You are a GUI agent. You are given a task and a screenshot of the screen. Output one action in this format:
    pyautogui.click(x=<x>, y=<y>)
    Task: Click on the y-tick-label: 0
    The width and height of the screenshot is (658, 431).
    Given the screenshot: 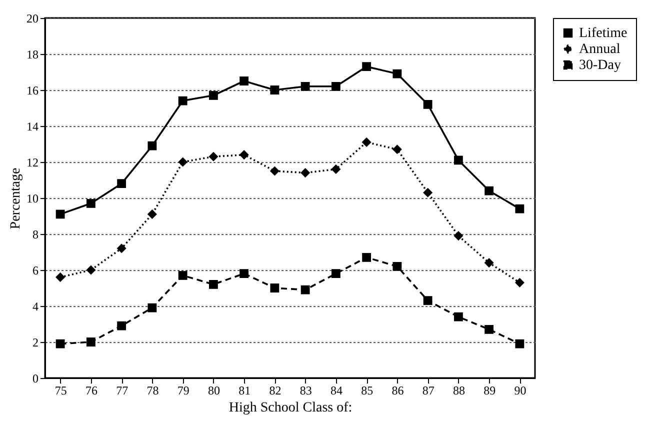 What is the action you would take?
    pyautogui.click(x=35, y=379)
    